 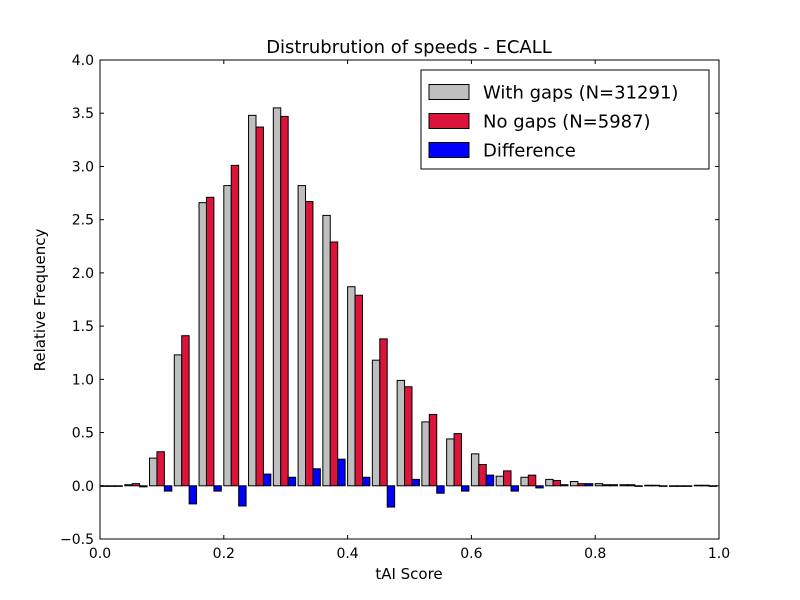 What do you see at coordinates (227, 336) in the screenshot?
I see `bar-s0-b5` at bounding box center [227, 336].